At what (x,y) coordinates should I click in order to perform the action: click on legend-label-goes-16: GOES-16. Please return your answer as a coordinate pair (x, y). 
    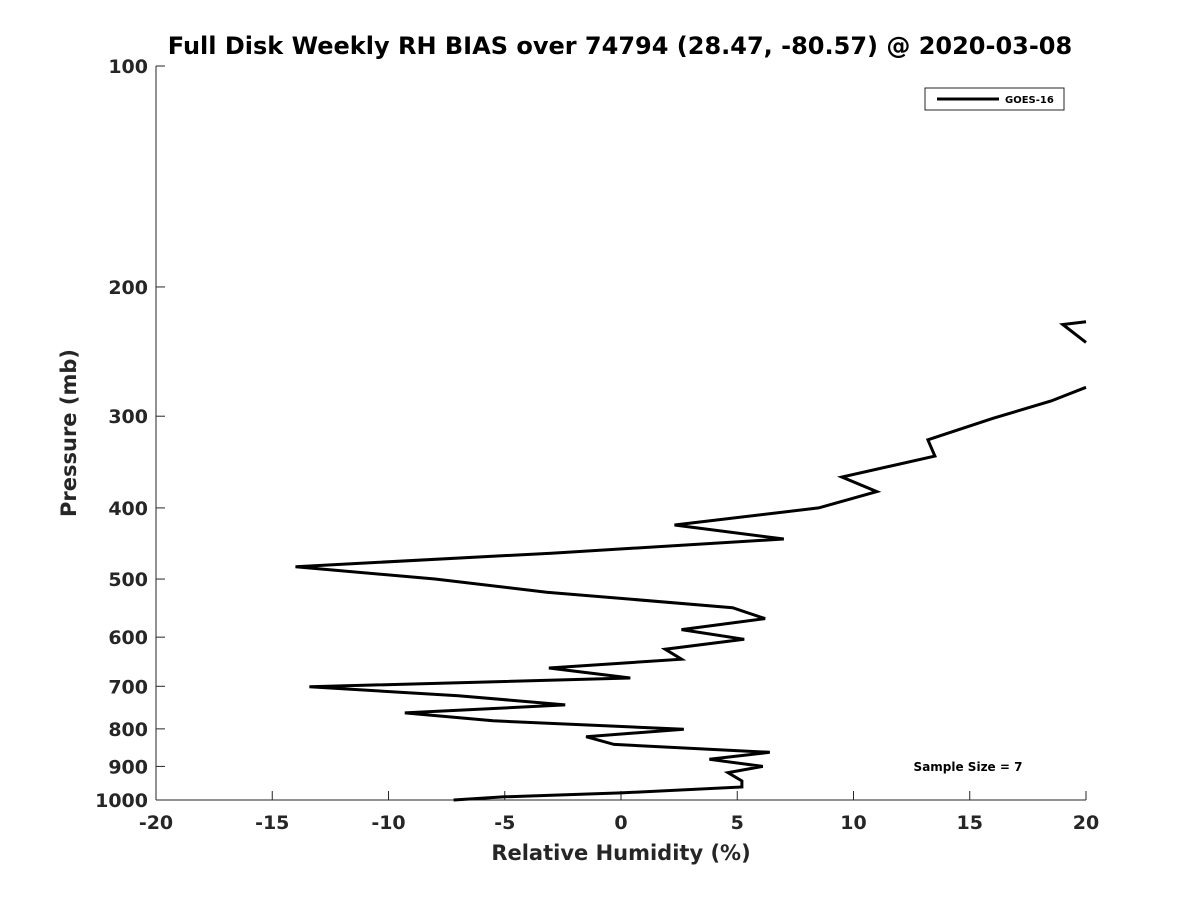
    Looking at the image, I should click on (1029, 100).